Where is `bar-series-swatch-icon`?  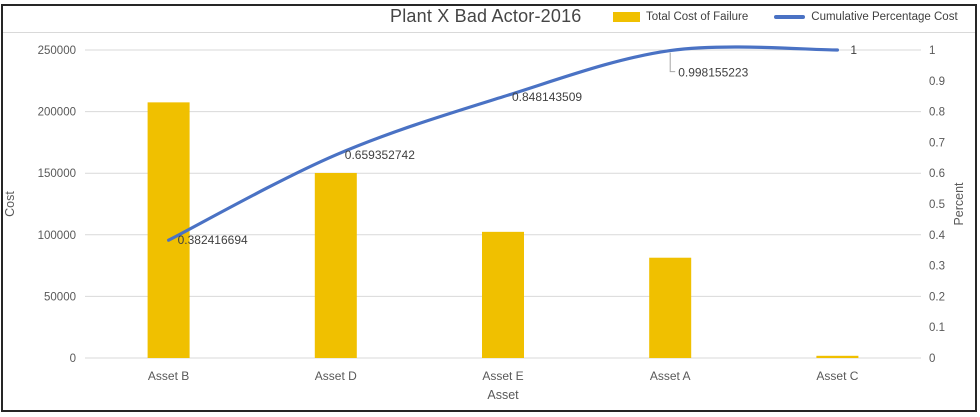
bar-series-swatch-icon is located at coordinates (626, 17).